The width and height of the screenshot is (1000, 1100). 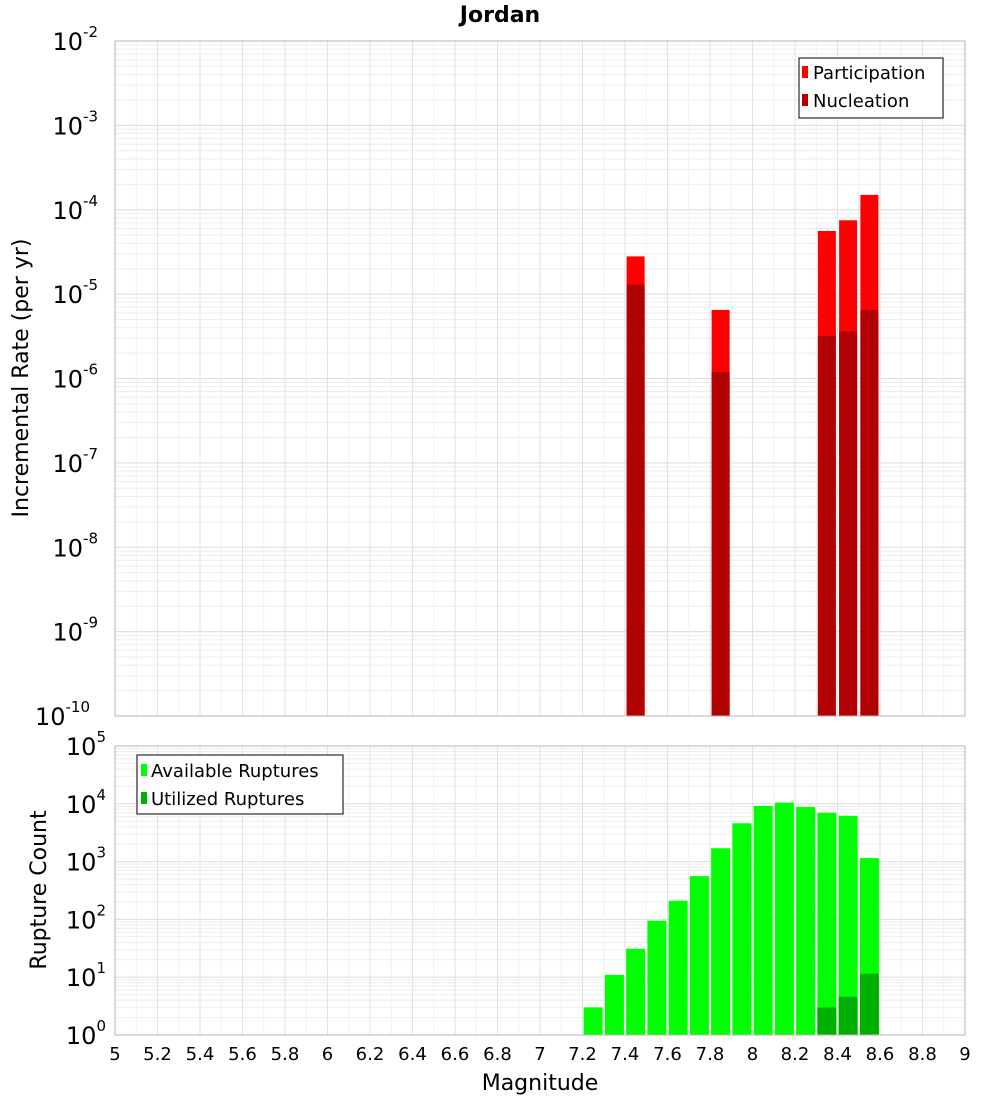 What do you see at coordinates (880, 1054) in the screenshot?
I see `x-tick-label: 8.6` at bounding box center [880, 1054].